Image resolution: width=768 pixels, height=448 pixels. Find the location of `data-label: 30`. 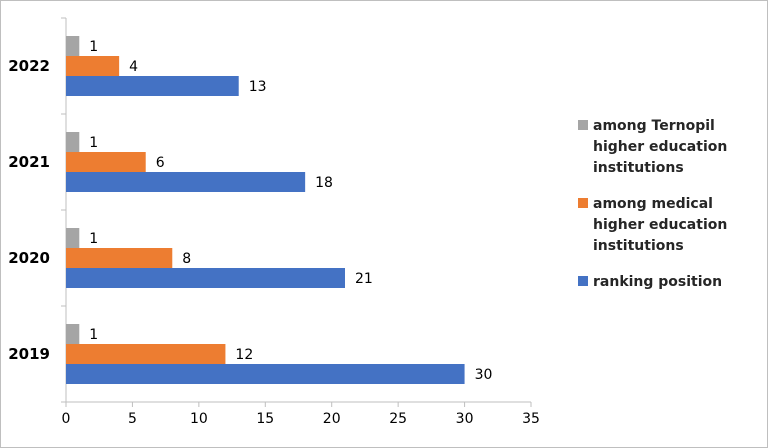

data-label: 30 is located at coordinates (484, 375).